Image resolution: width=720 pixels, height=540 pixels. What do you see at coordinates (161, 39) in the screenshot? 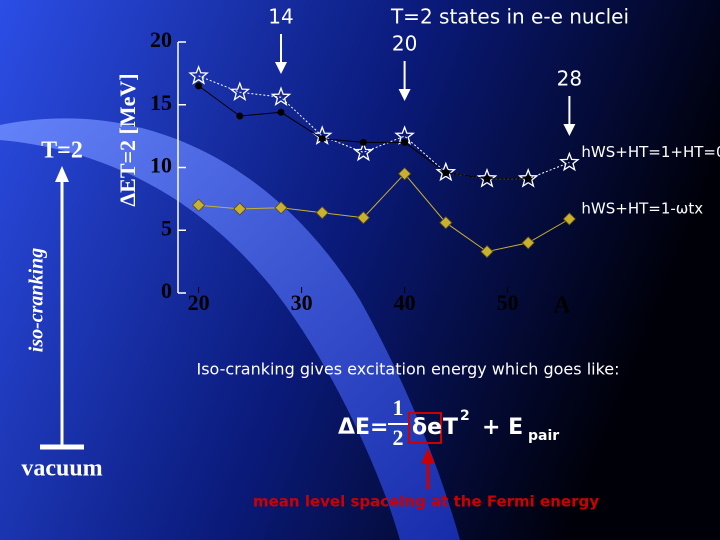
I see `y-tick-label: 20` at bounding box center [161, 39].